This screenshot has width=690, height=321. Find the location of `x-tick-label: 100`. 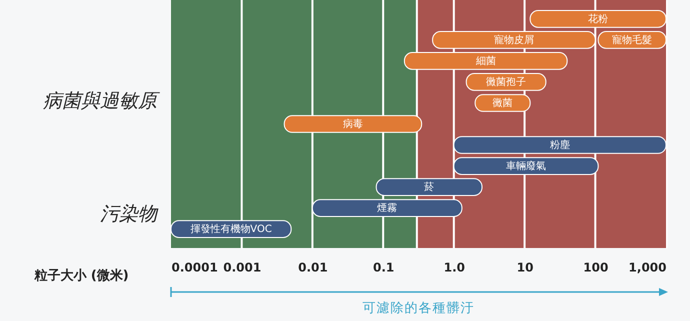

x-tick-label: 100 is located at coordinates (595, 267).